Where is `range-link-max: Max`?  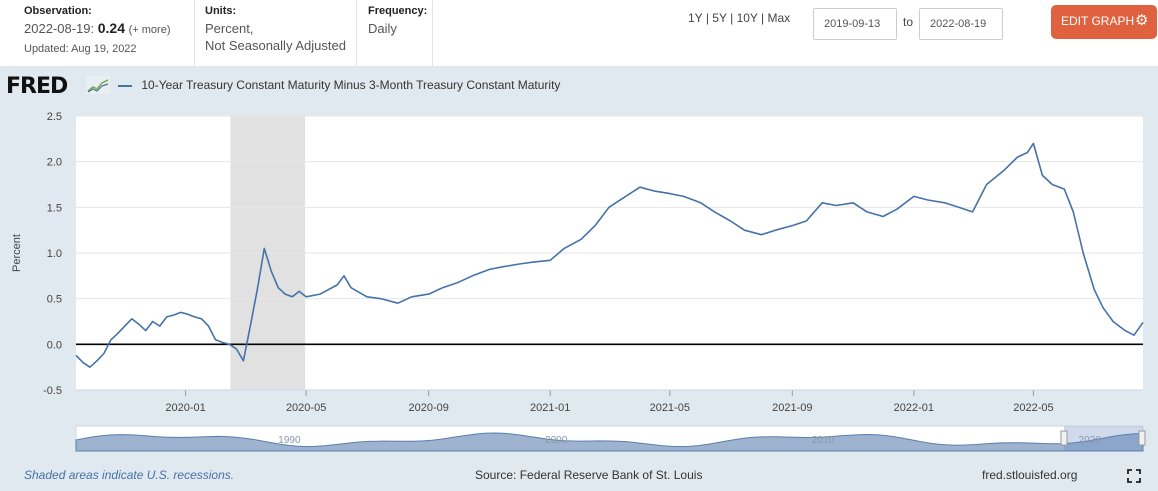
range-link-max: Max is located at coordinates (779, 18).